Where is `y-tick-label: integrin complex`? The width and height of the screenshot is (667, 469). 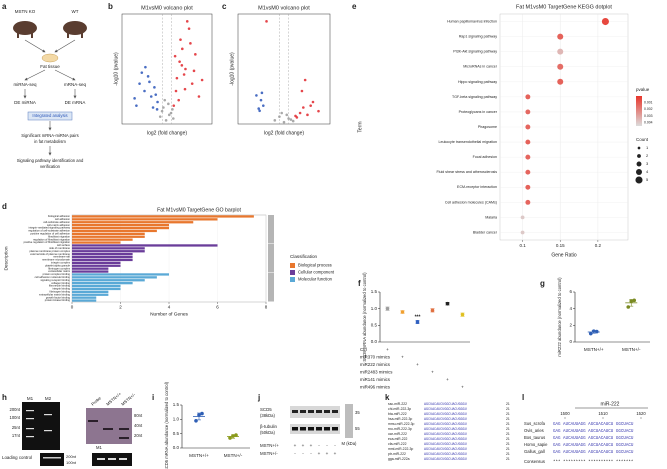
y-tick-label: integrin complex is located at coordinates (61, 263).